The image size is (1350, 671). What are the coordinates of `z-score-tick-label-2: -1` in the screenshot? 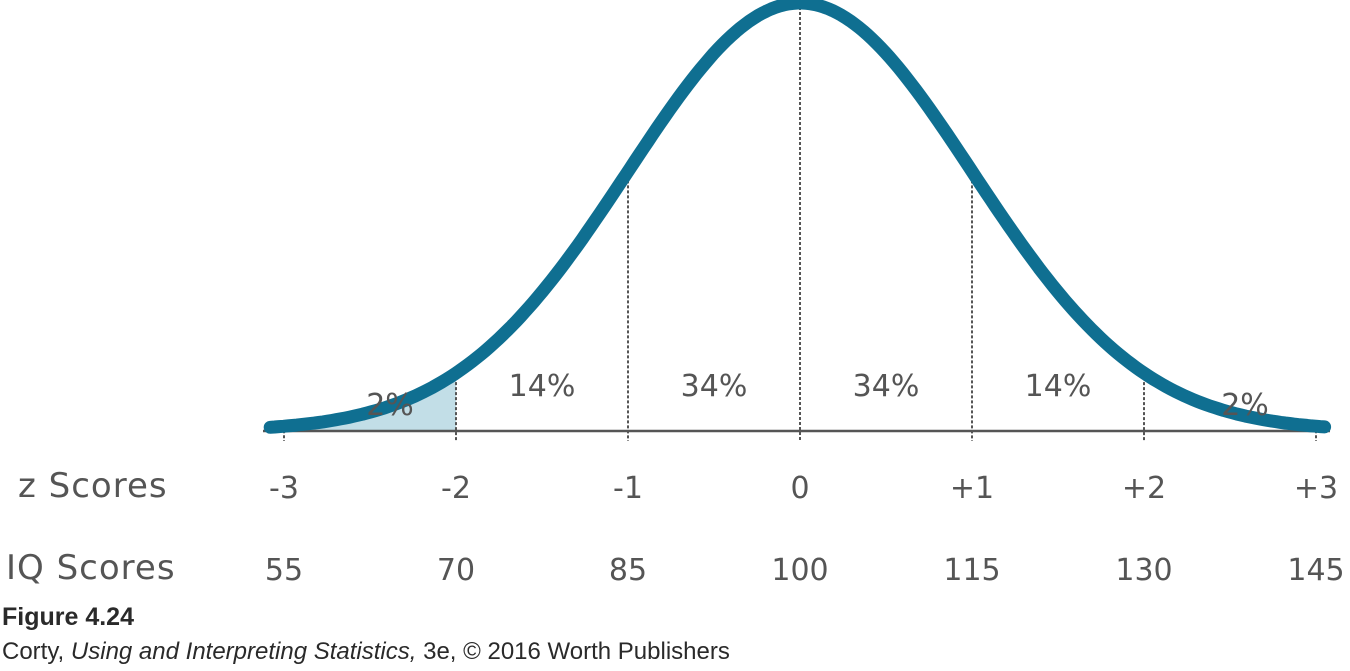 It's located at (628, 488).